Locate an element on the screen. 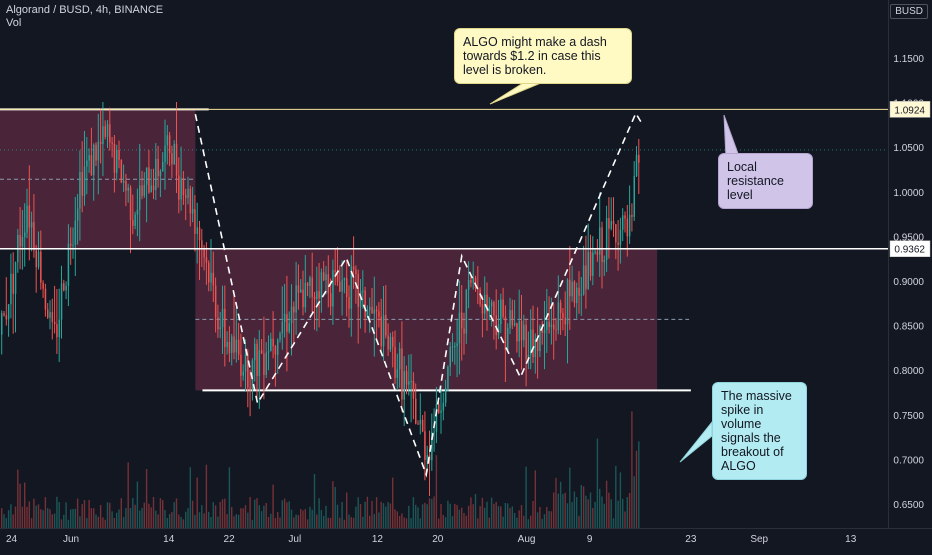 This screenshot has width=932, height=555. callout-local-resistance: Local resistance level is located at coordinates (765, 181).